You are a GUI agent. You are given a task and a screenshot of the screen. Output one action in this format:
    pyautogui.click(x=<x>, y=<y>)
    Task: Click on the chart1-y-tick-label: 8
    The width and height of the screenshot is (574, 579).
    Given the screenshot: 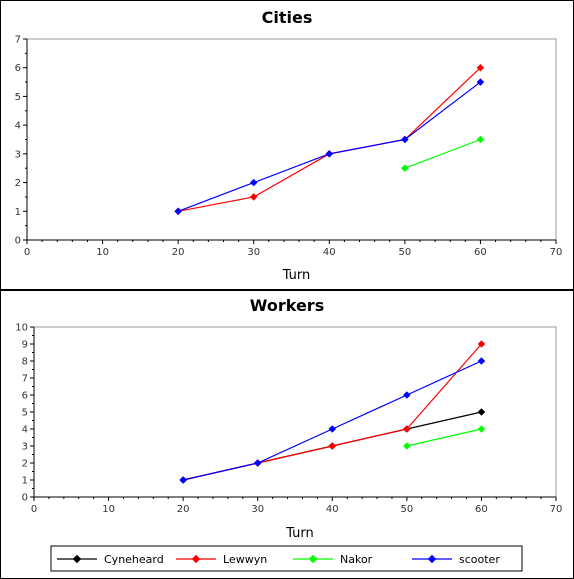 What is the action you would take?
    pyautogui.click(x=25, y=362)
    